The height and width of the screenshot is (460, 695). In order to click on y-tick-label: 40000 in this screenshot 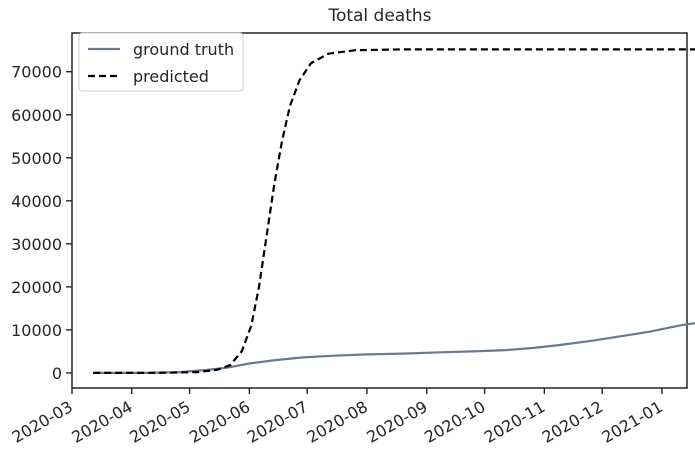, I will do `click(36, 201)`.